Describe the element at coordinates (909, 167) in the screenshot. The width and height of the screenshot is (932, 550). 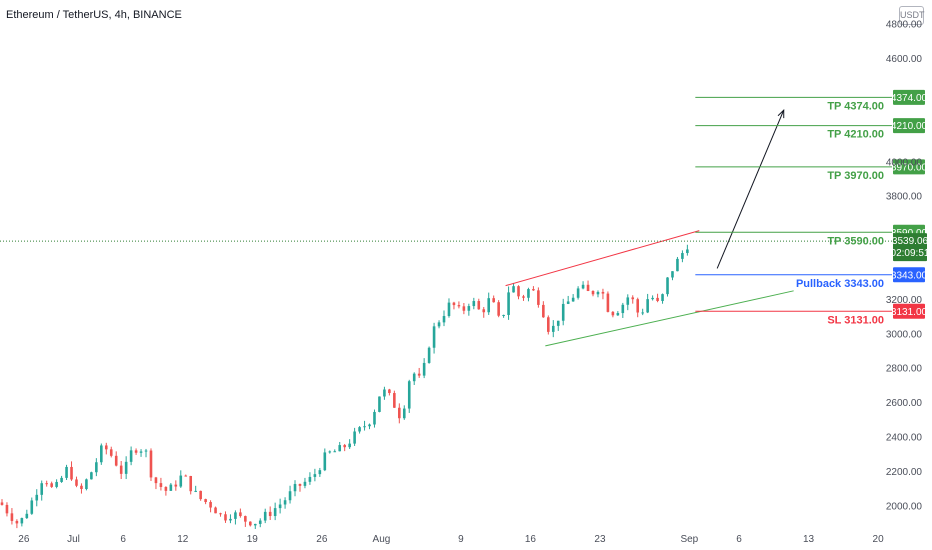
I see `price-badge-text-tp2: 3970.00` at that location.